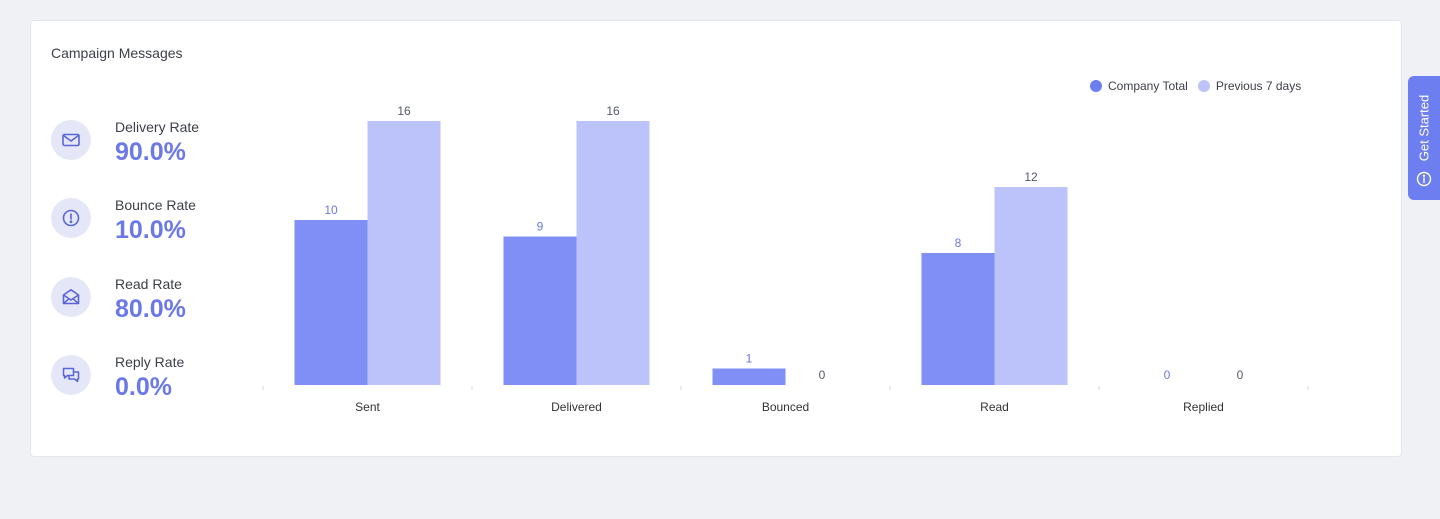  Describe the element at coordinates (71, 375) in the screenshot. I see `chat-bubbles-icon` at that location.